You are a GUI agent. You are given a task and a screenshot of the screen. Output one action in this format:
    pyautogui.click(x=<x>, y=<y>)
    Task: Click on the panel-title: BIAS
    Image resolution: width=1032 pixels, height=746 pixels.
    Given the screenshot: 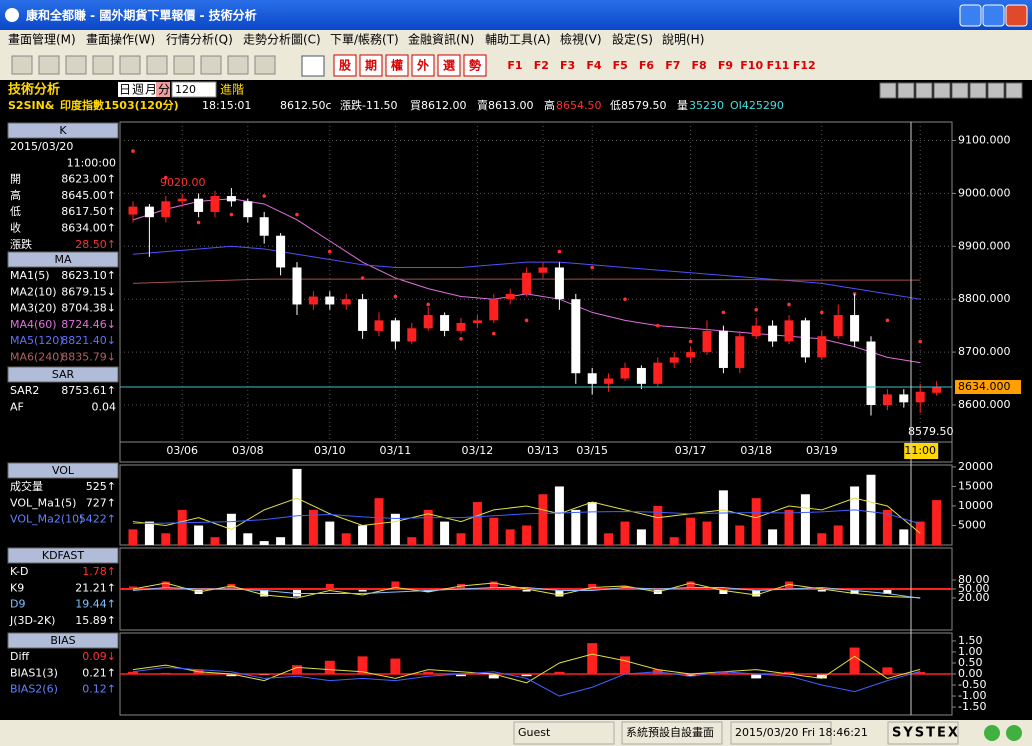 What is the action you would take?
    pyautogui.click(x=62, y=640)
    